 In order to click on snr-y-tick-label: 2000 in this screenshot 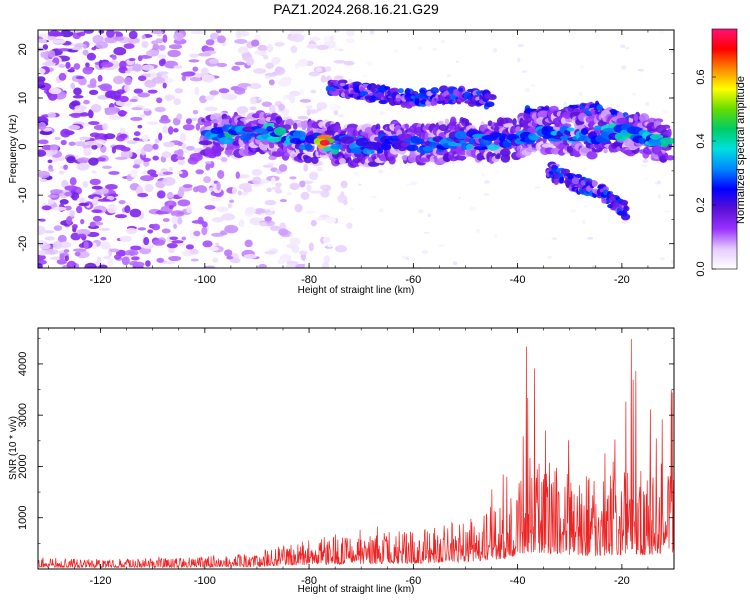, I will do `click(23, 466)`.